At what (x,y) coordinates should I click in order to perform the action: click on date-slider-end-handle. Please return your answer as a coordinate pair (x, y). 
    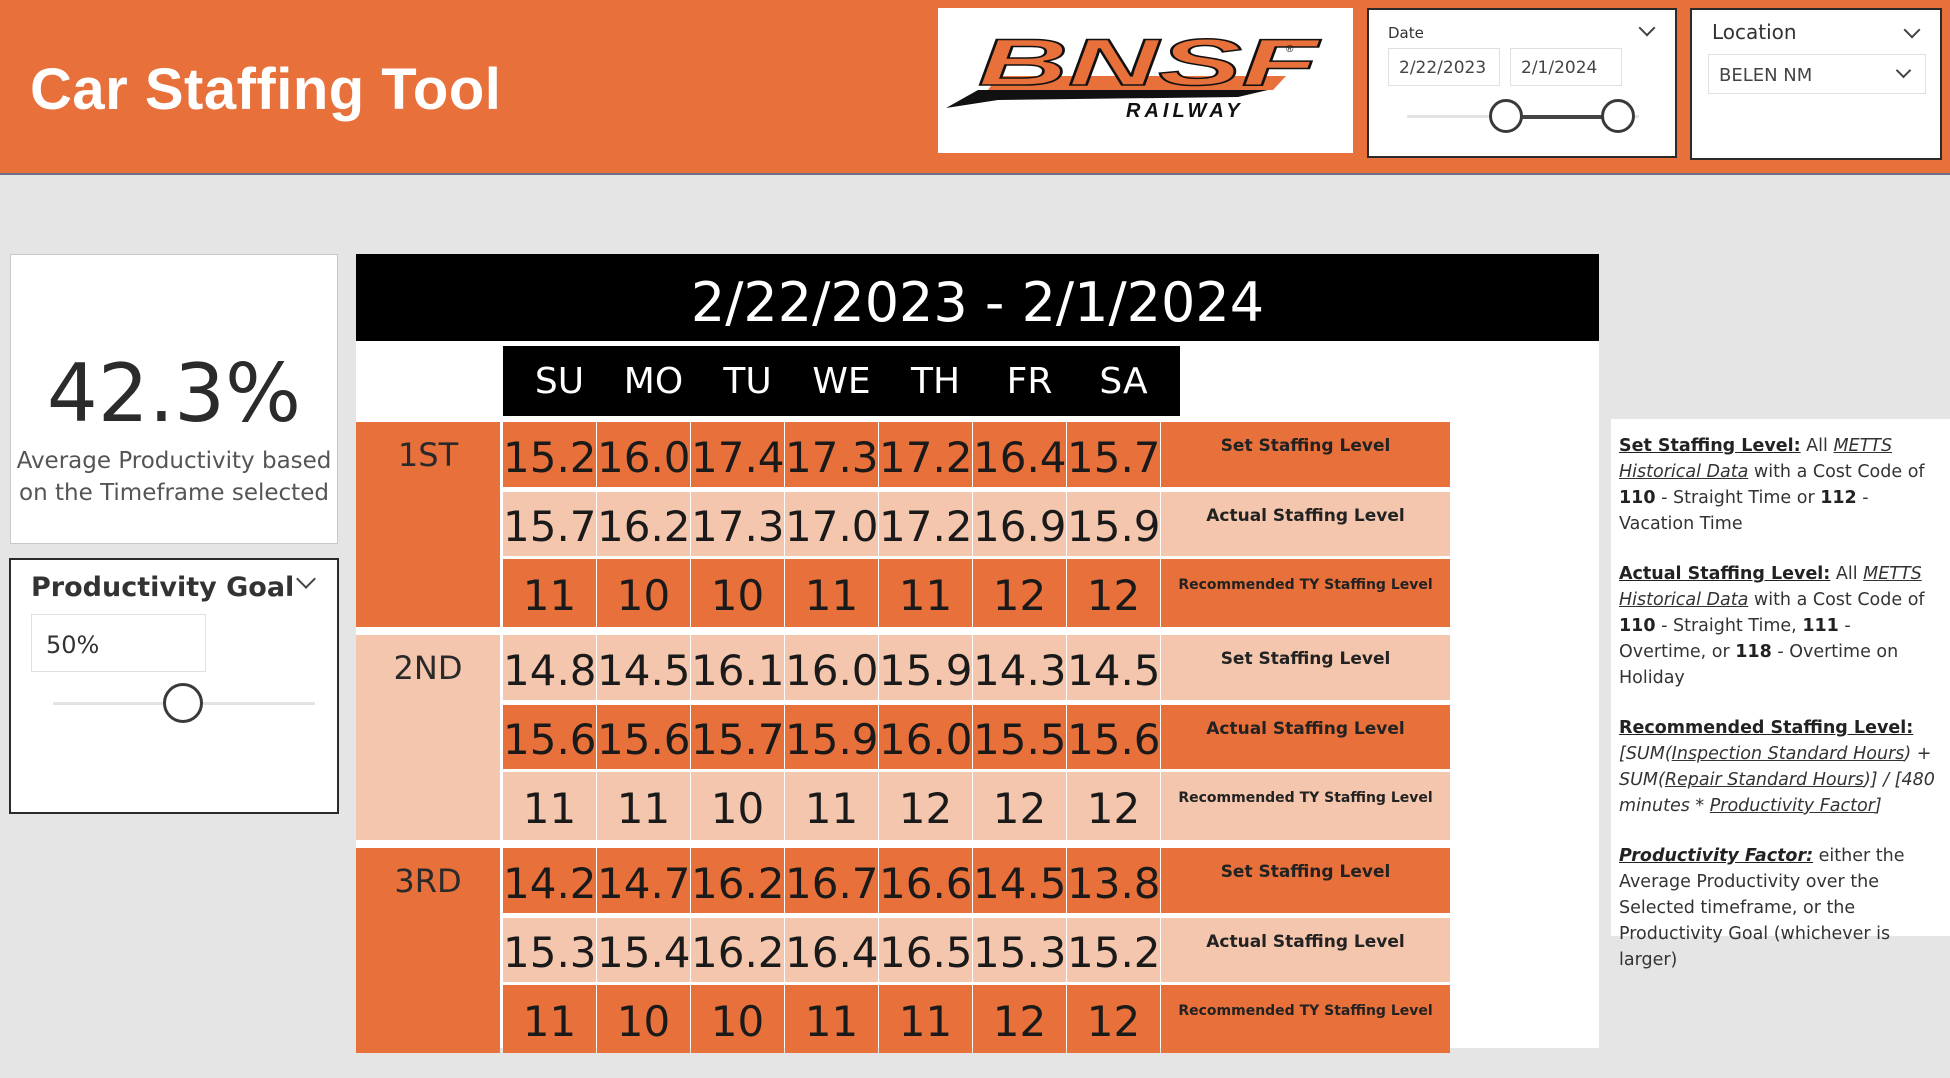
    Looking at the image, I should click on (1618, 116).